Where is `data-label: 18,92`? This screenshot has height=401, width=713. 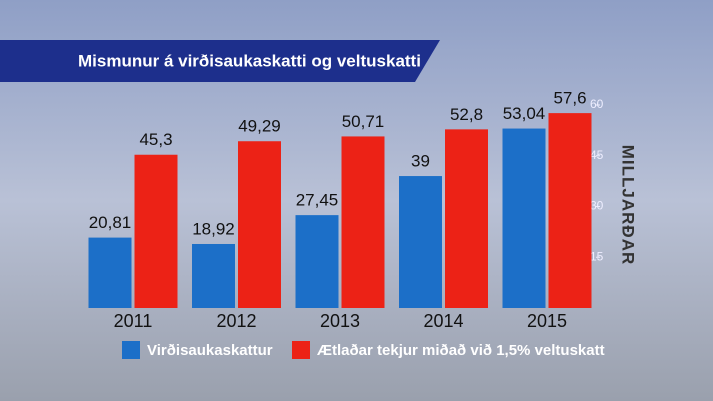 data-label: 18,92 is located at coordinates (213, 228).